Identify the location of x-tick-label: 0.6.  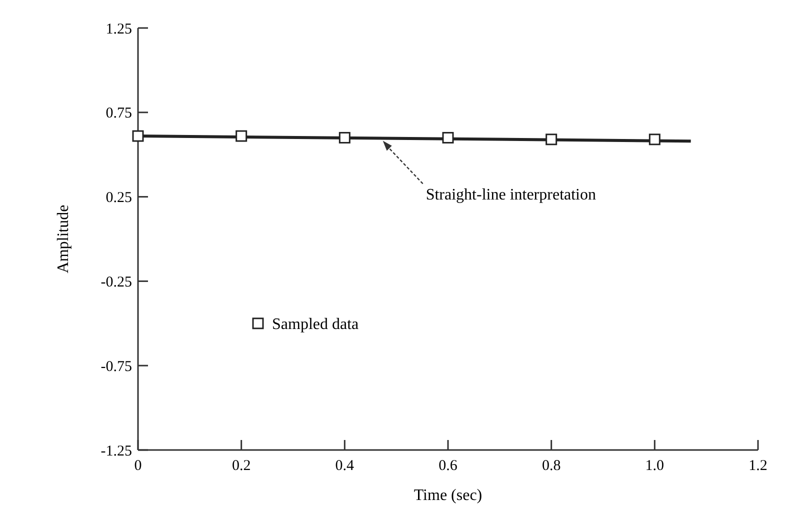
(448, 466).